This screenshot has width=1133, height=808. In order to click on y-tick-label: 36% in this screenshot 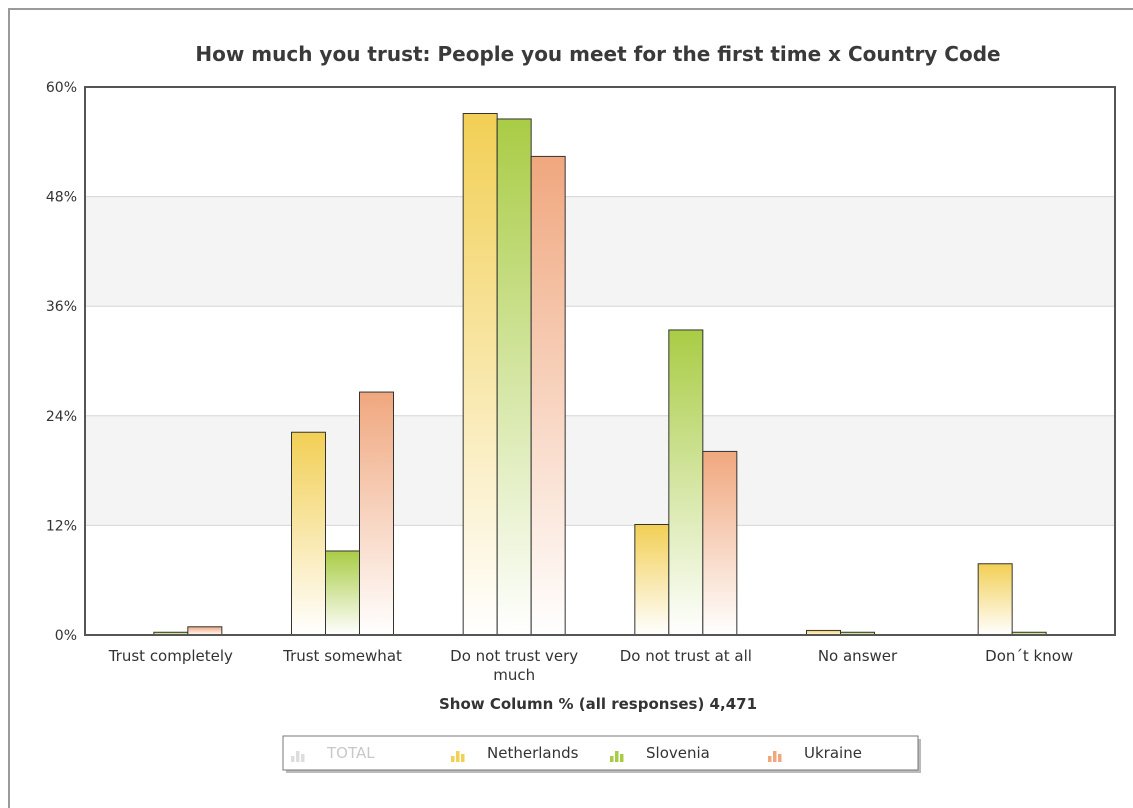, I will do `click(61, 307)`.